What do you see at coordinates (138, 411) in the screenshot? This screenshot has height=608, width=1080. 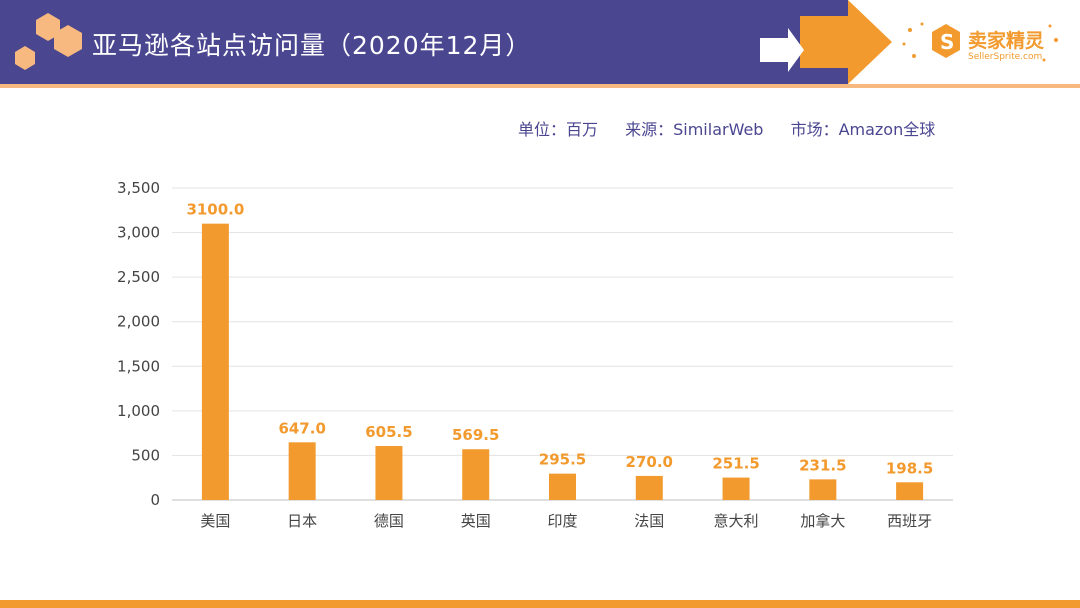 I see `y-tick-label: 1,000` at bounding box center [138, 411].